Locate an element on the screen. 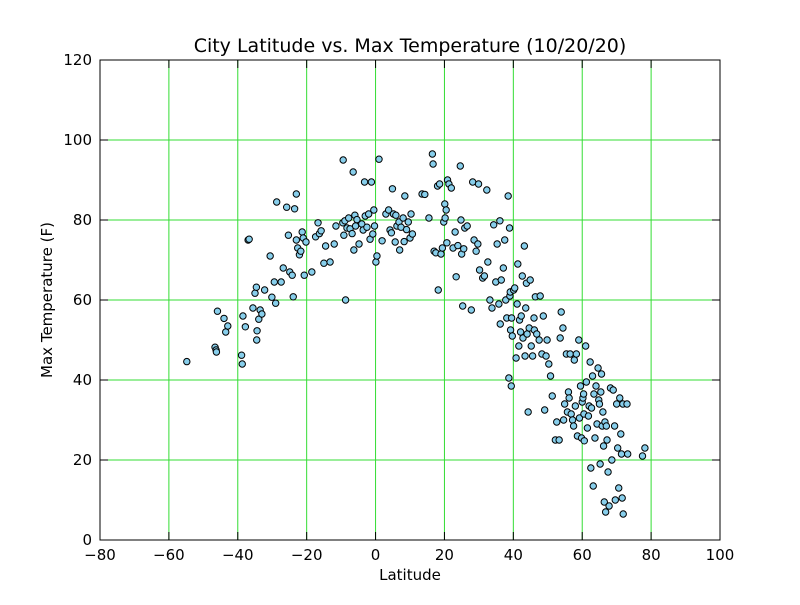  y-tick-label: 60 is located at coordinates (82, 300).